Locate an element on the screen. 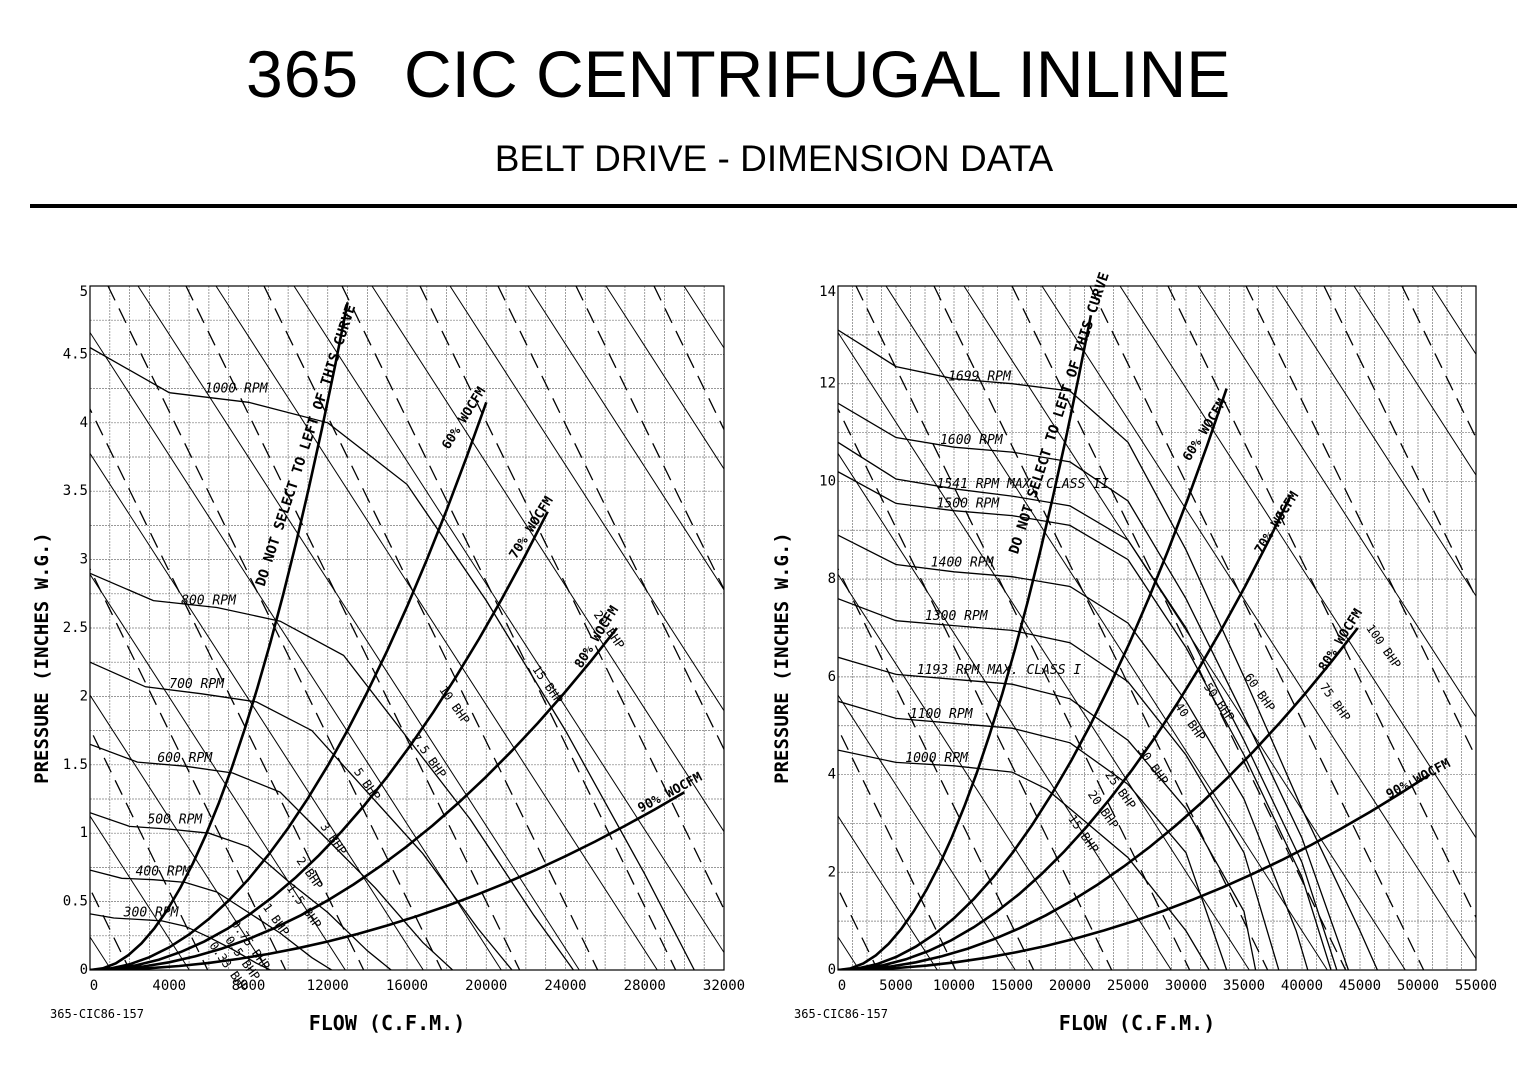 The width and height of the screenshot is (1528, 1087). y-tick-label: 2 is located at coordinates (832, 872).